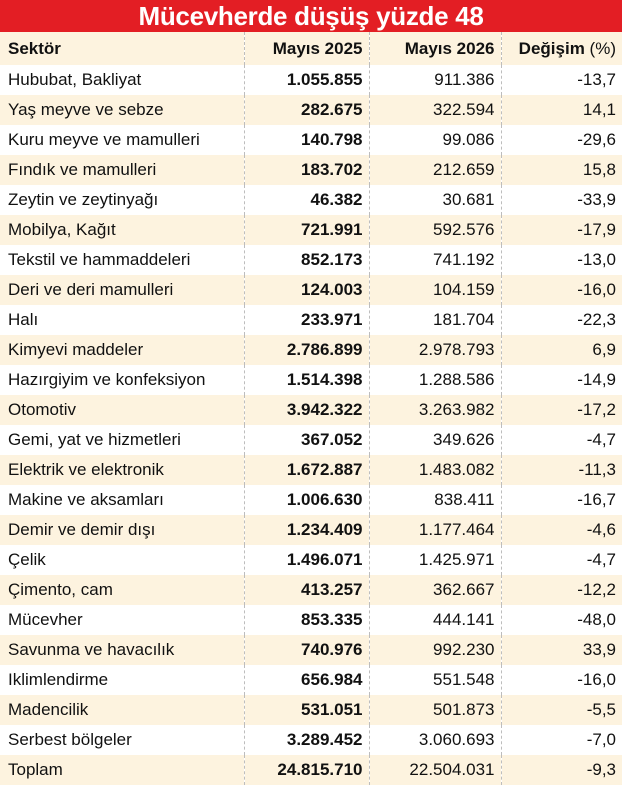 The image size is (622, 795). Describe the element at coordinates (306, 440) in the screenshot. I see `cell-may-2025: 367.052` at that location.